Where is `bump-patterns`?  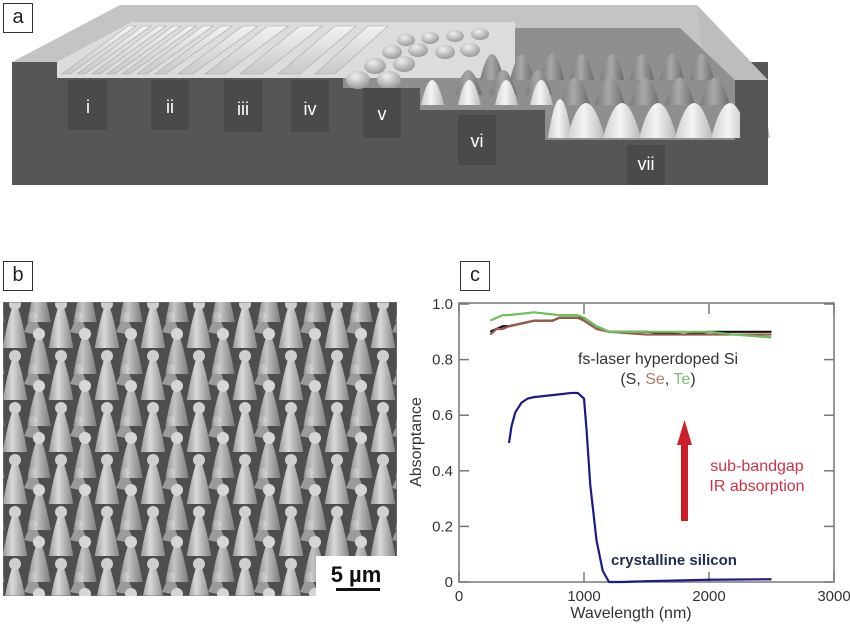 bump-patterns is located at coordinates (417, 58).